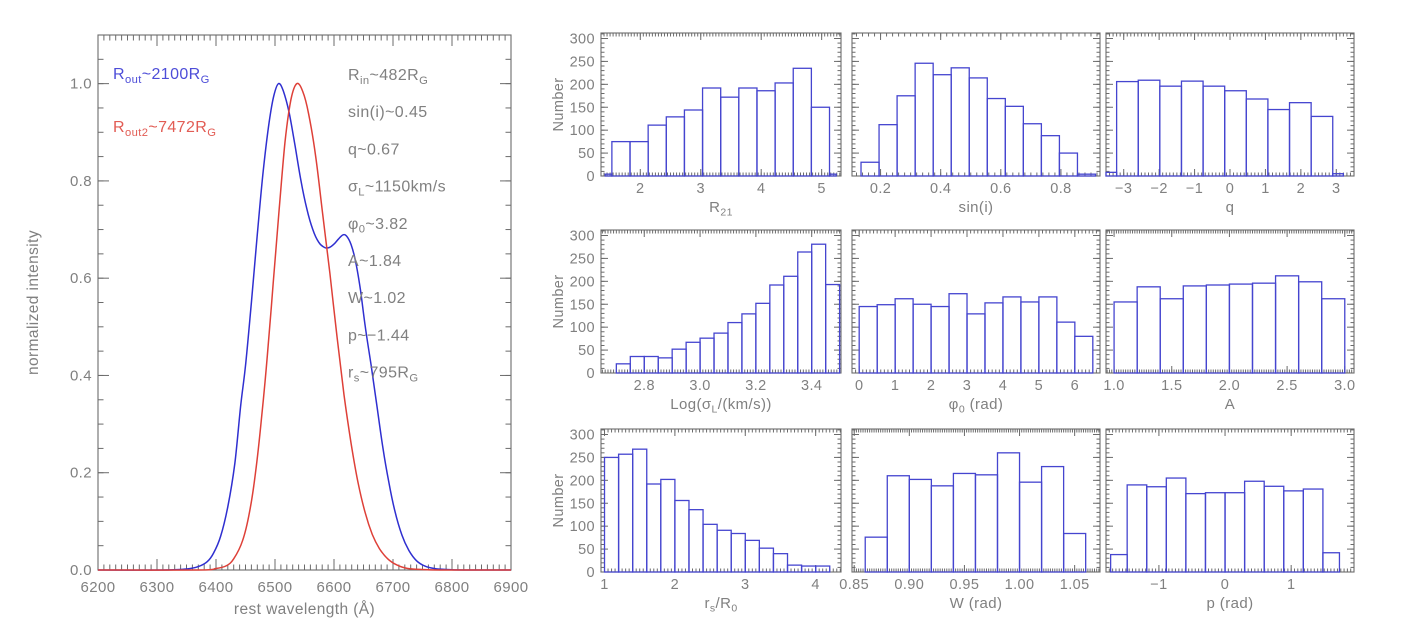  Describe the element at coordinates (755, 386) in the screenshot. I see `hist_logsig-xtick-label: 3.2` at that location.